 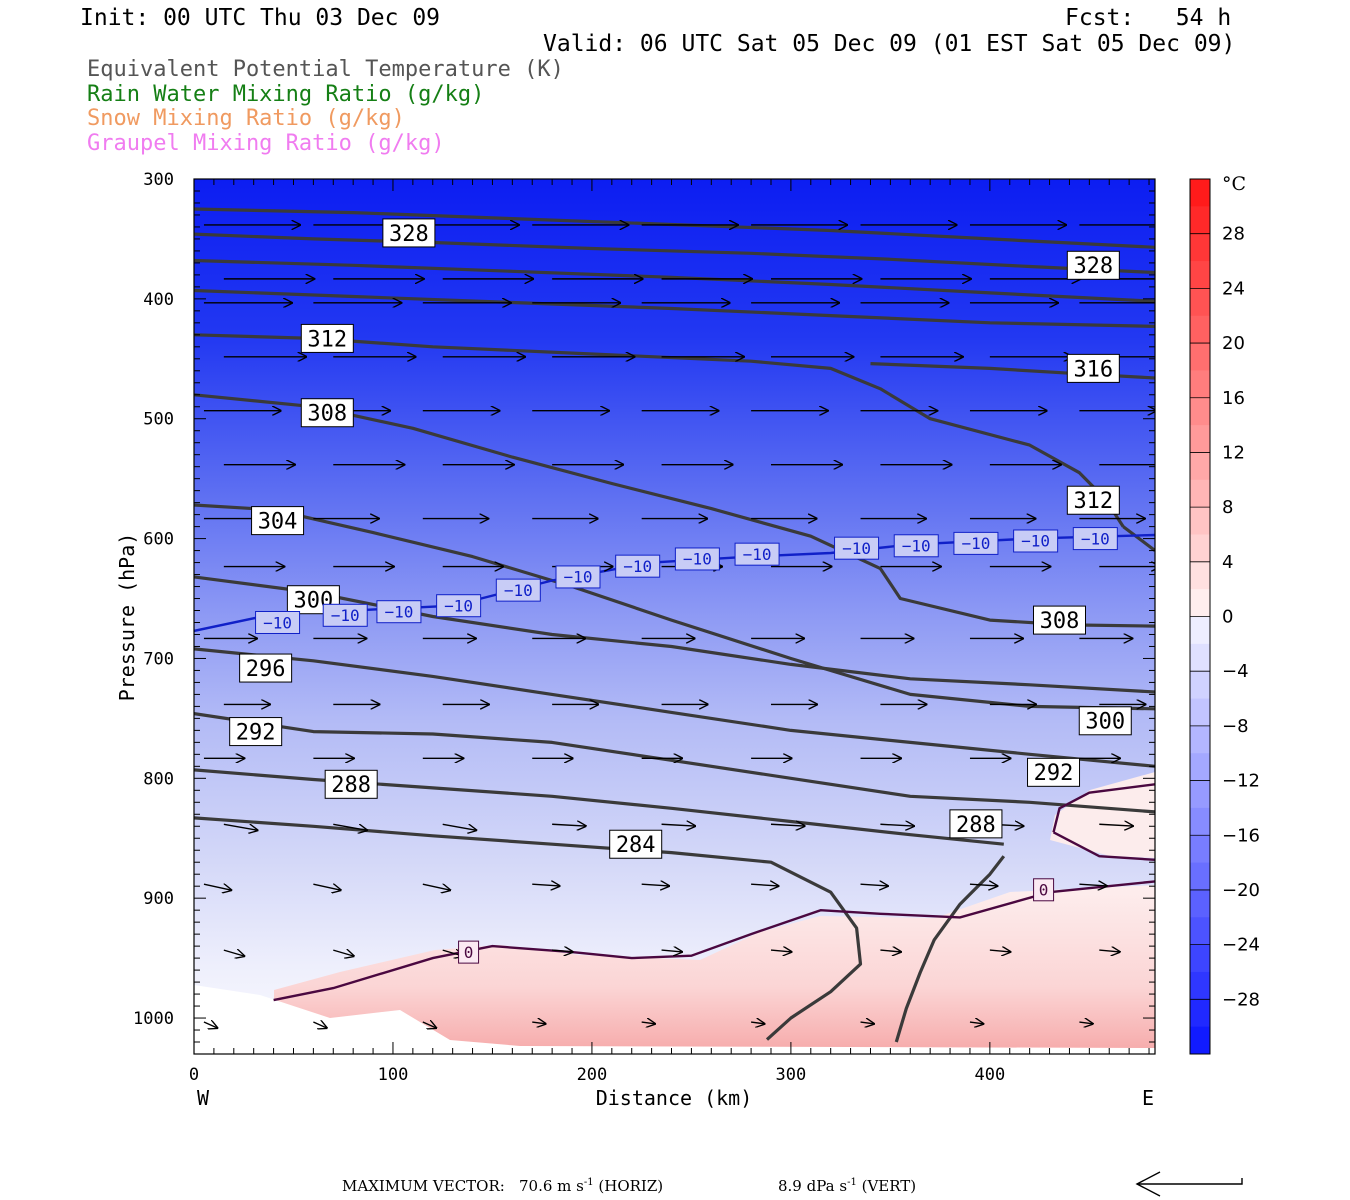 I want to click on theta-e-label-9-1-box, so click(x=1105, y=721).